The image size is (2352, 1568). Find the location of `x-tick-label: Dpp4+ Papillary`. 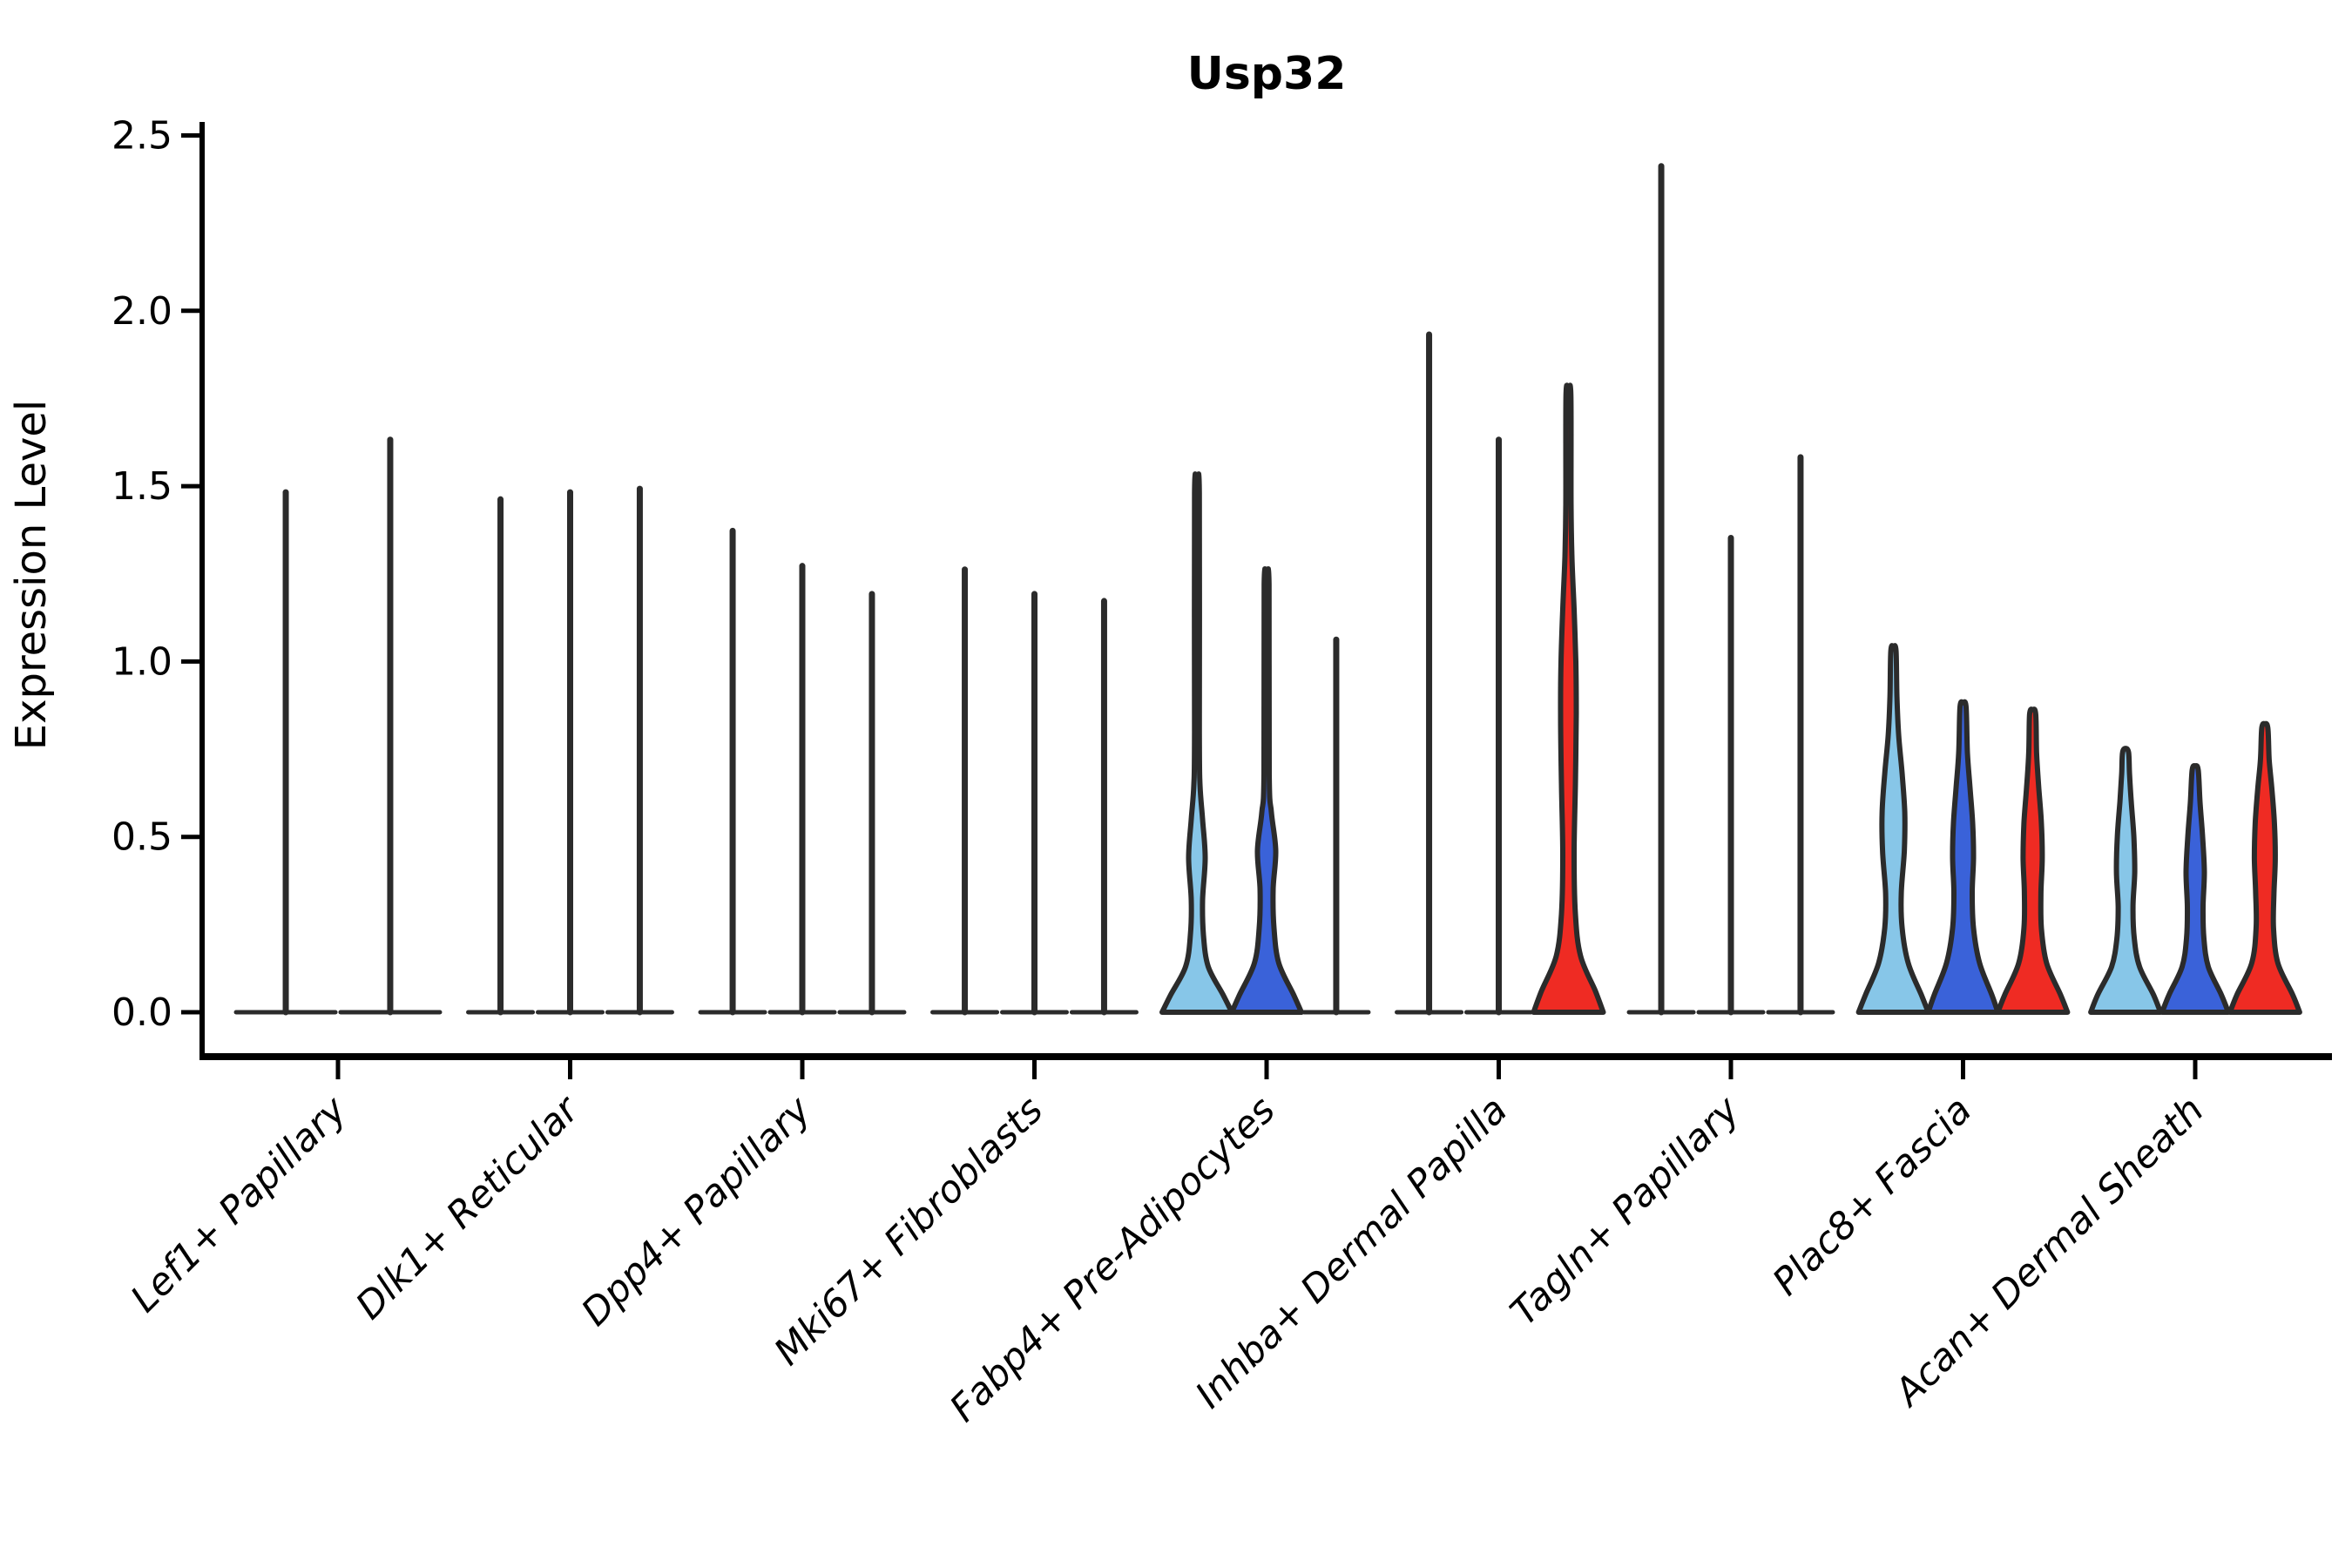

x-tick-label: Dpp4+ Papillary is located at coordinates (697, 1211).